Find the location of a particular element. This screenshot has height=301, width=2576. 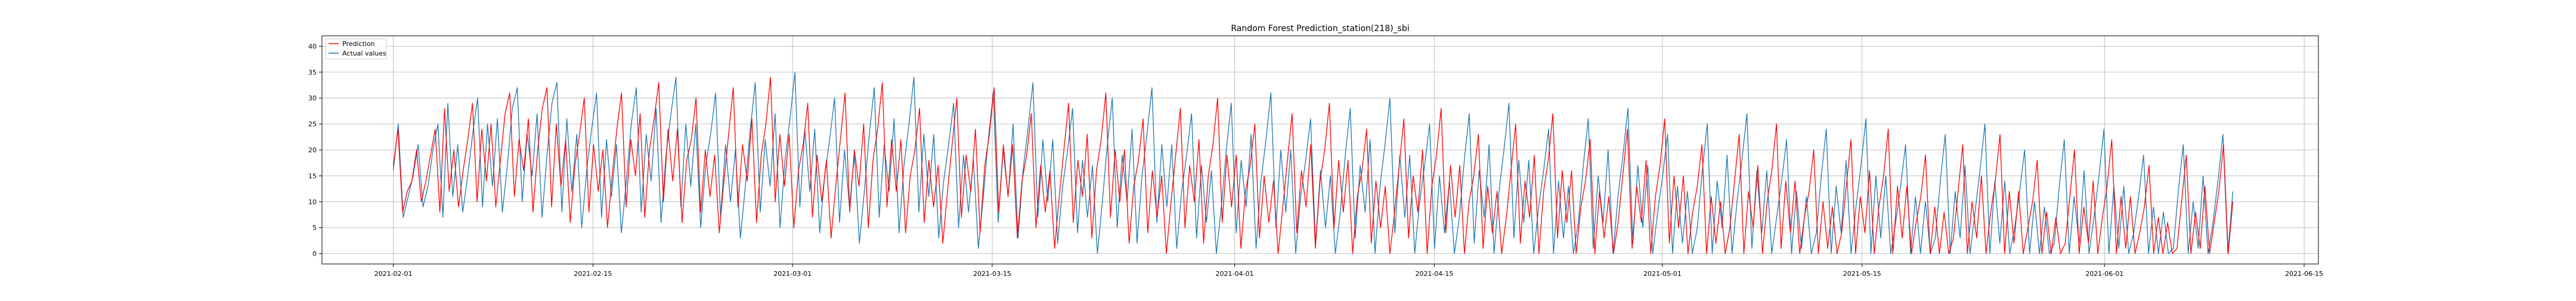

y-tick-label: 15 is located at coordinates (312, 176).